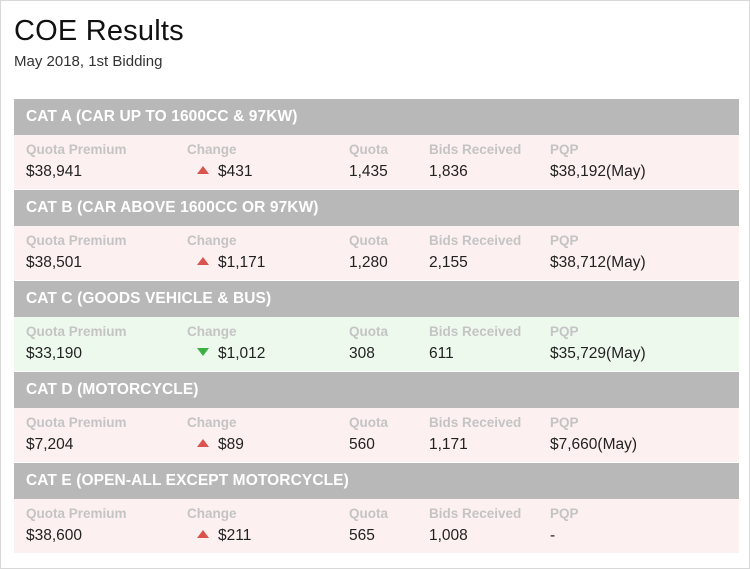  I want to click on quota-value: 560, so click(362, 444).